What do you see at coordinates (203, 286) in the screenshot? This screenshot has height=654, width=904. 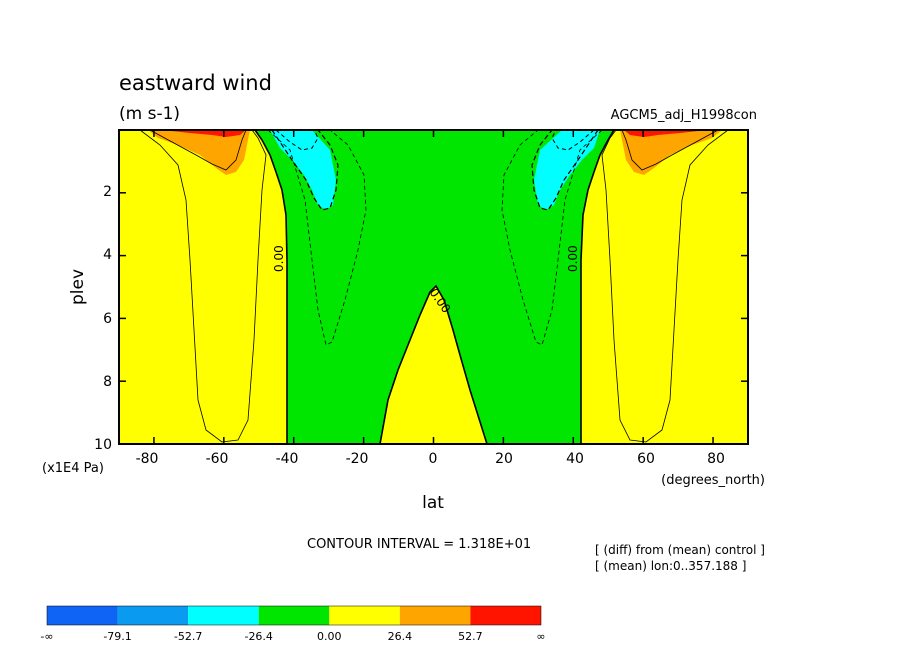 I see `contour-positive-south-outer` at bounding box center [203, 286].